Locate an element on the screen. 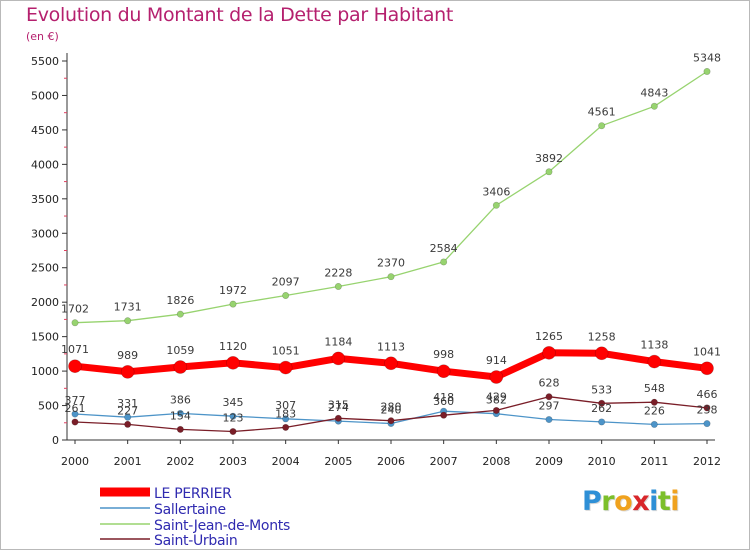  data-label-saint-jean-de-monts: 3406 is located at coordinates (496, 191).